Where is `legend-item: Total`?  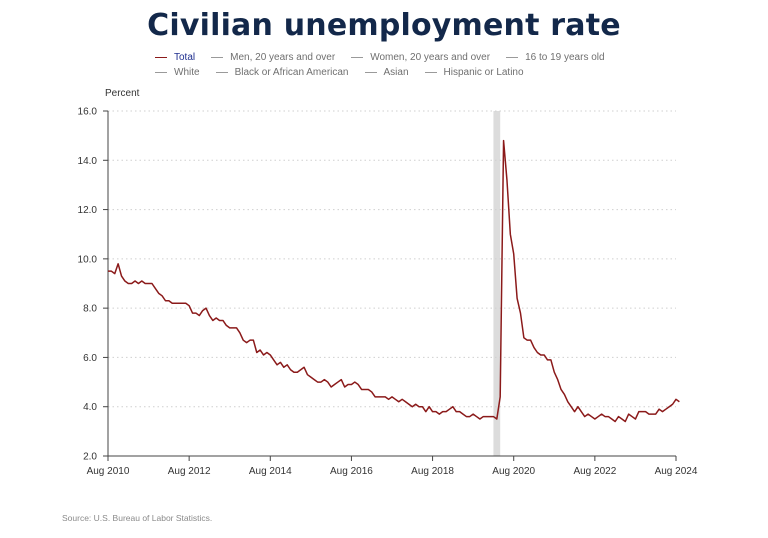 legend-item: Total is located at coordinates (175, 57).